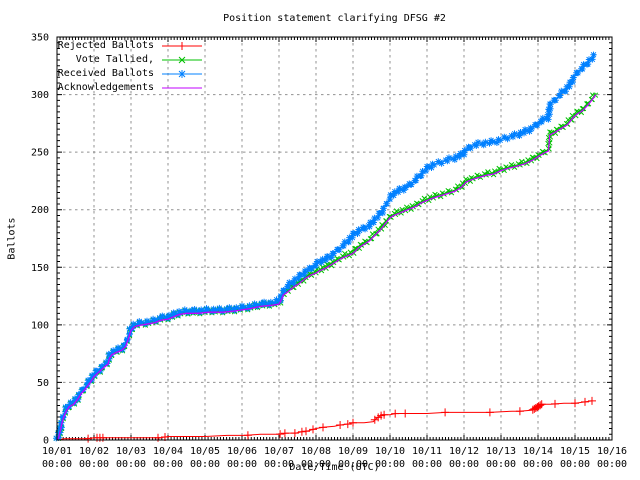 The image size is (640, 480). I want to click on y-tick-label: 100, so click(40, 325).